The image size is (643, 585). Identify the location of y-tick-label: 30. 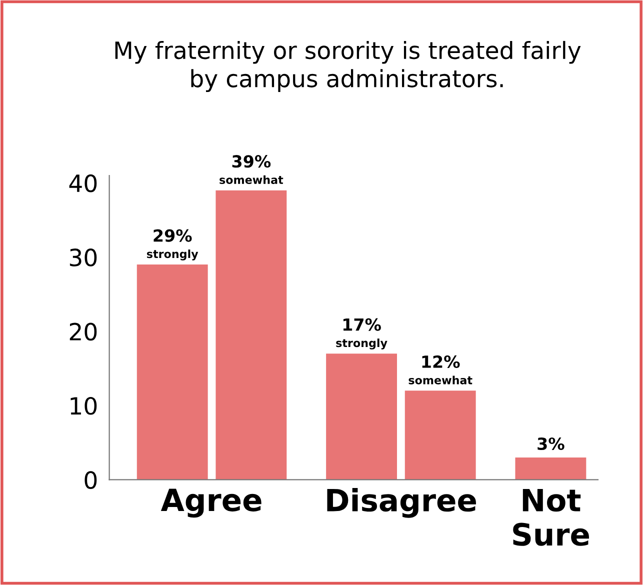
(83, 257).